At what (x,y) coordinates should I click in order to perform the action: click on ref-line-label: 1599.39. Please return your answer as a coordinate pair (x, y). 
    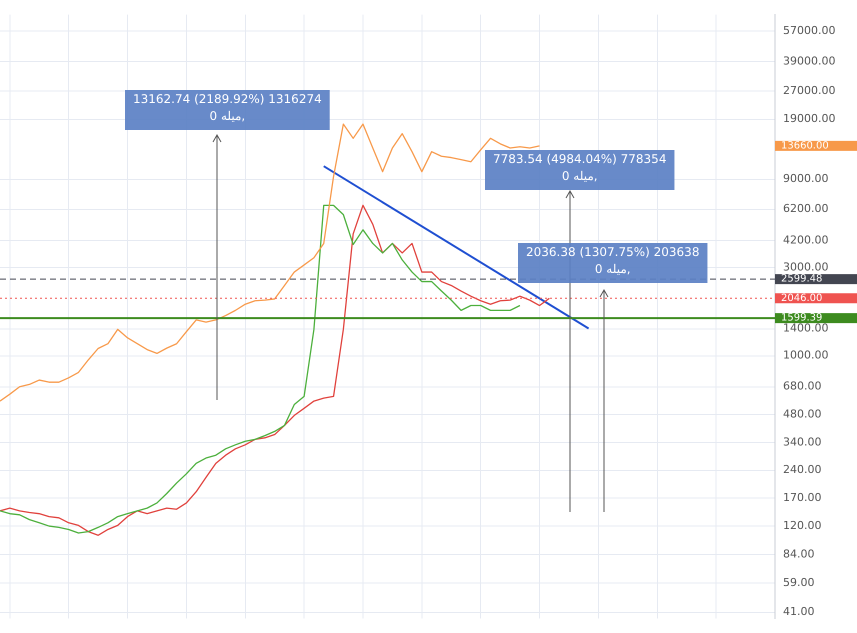
    Looking at the image, I should click on (801, 318).